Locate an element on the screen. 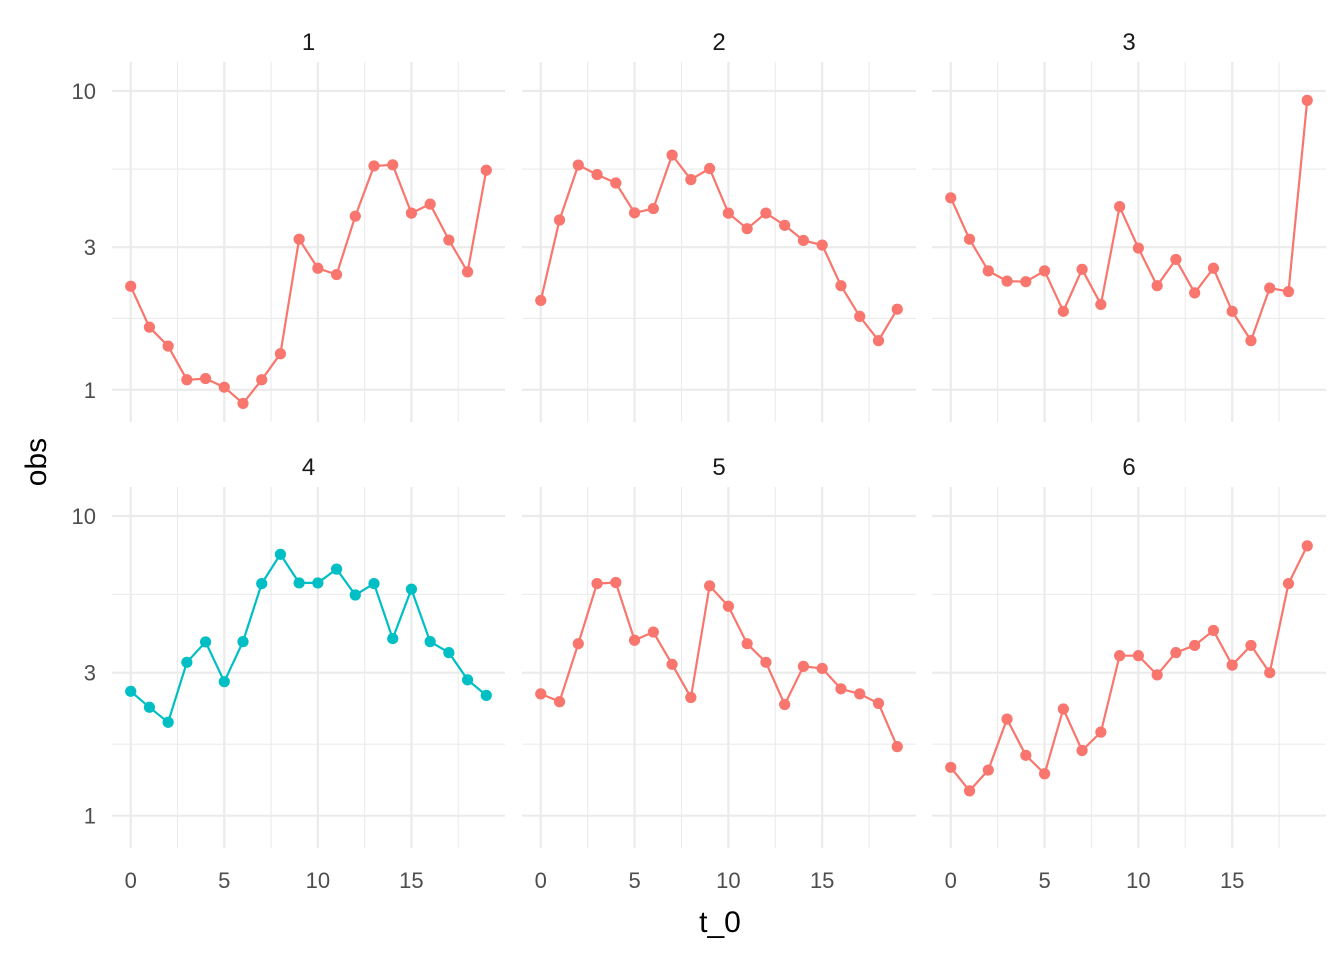 This screenshot has height=960, width=1344. x-tick-label: 15 is located at coordinates (822, 880).